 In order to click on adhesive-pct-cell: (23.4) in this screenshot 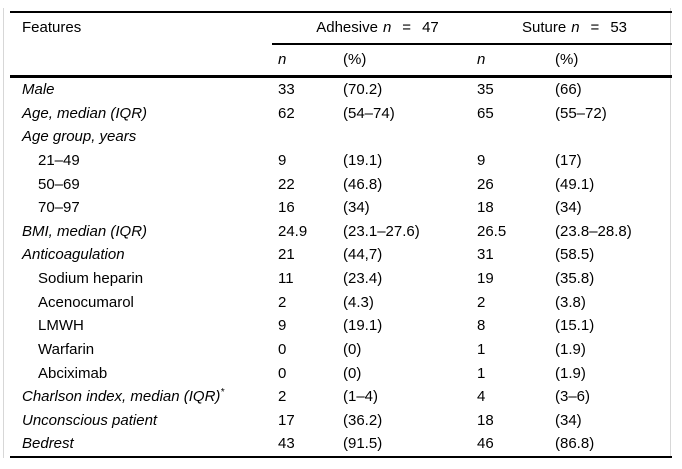, I will do `click(363, 278)`.